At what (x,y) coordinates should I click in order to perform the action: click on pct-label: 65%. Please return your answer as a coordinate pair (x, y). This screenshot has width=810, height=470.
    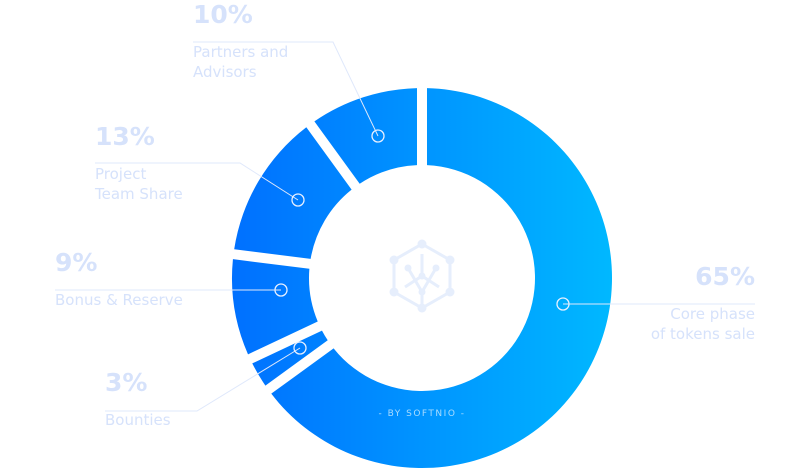
    Looking at the image, I should click on (725, 276).